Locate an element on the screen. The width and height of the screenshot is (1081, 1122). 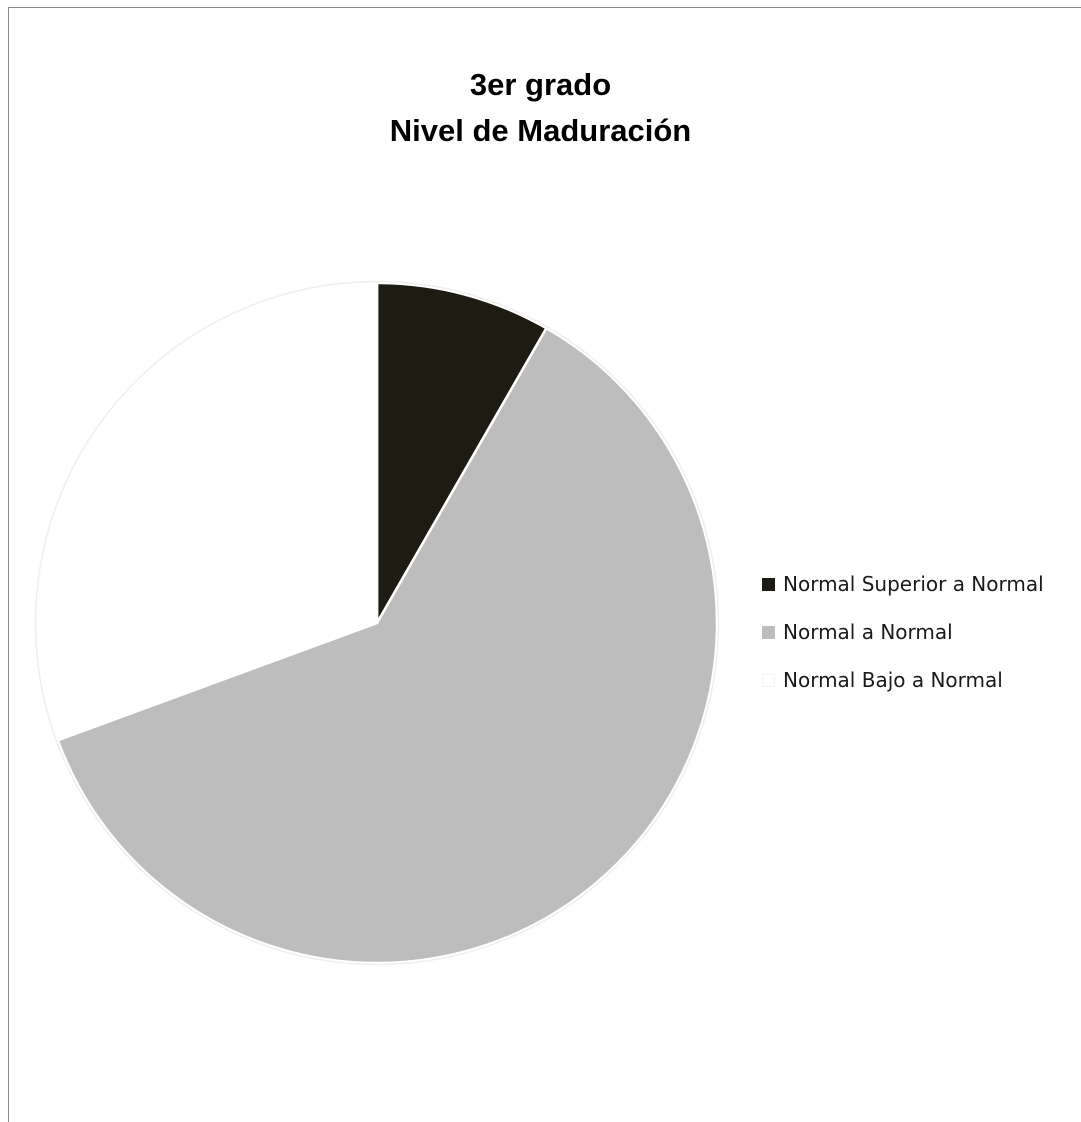
chart-title-line-1: 3er grado is located at coordinates (540, 84).